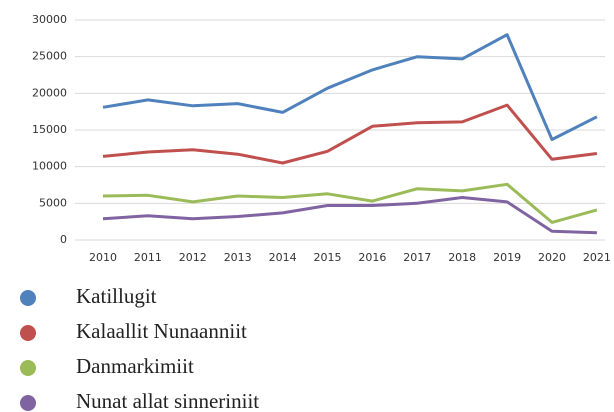 The height and width of the screenshot is (412, 614). I want to click on legend-label: Katillugit, so click(116, 296).